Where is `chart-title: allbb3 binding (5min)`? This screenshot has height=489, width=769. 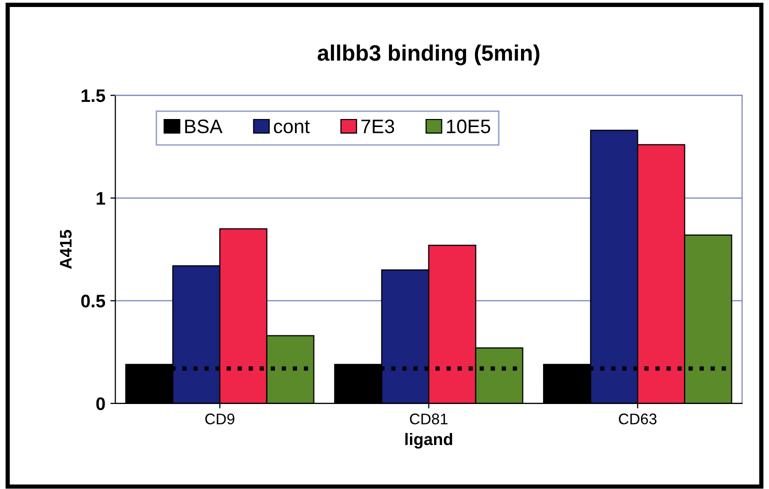
chart-title: allbb3 binding (5min) is located at coordinates (429, 55).